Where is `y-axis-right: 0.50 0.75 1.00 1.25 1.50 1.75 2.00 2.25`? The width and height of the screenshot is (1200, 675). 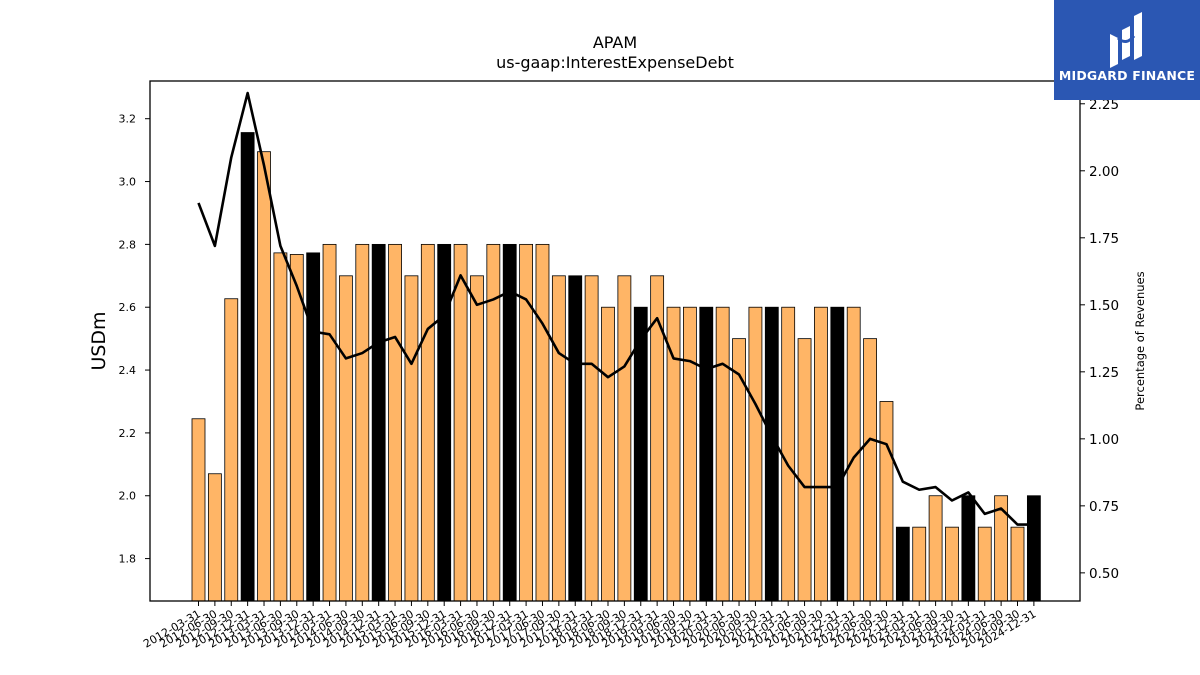
y-axis-right: 0.50 0.75 1.00 1.25 1.50 1.75 2.00 2.25 is located at coordinates (1099, 339).